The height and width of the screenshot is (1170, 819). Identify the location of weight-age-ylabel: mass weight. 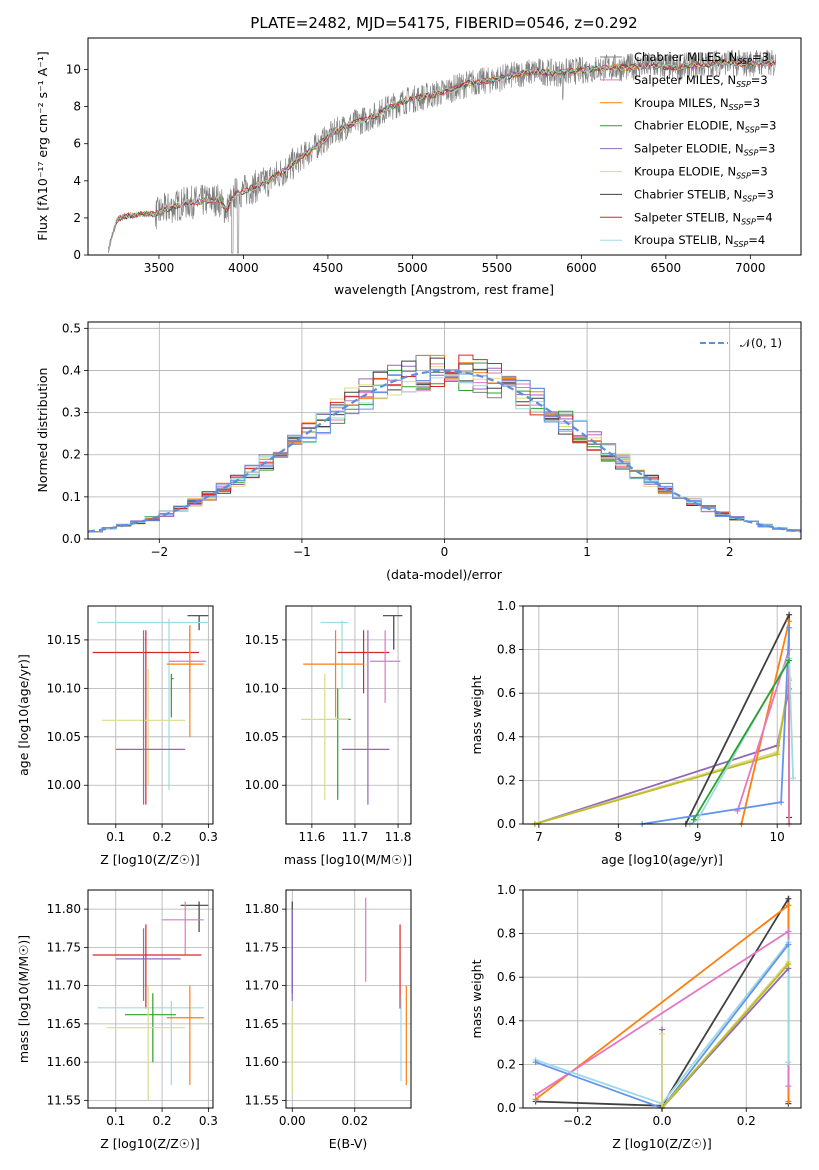
(476, 714).